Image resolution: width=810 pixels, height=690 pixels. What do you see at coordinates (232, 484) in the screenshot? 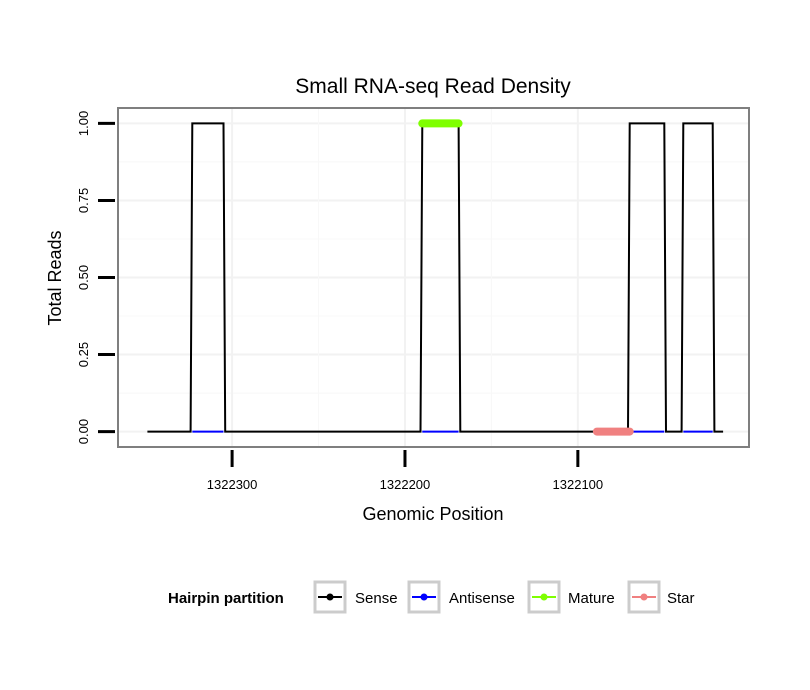
I see `x-tick-label: 1322300` at bounding box center [232, 484].